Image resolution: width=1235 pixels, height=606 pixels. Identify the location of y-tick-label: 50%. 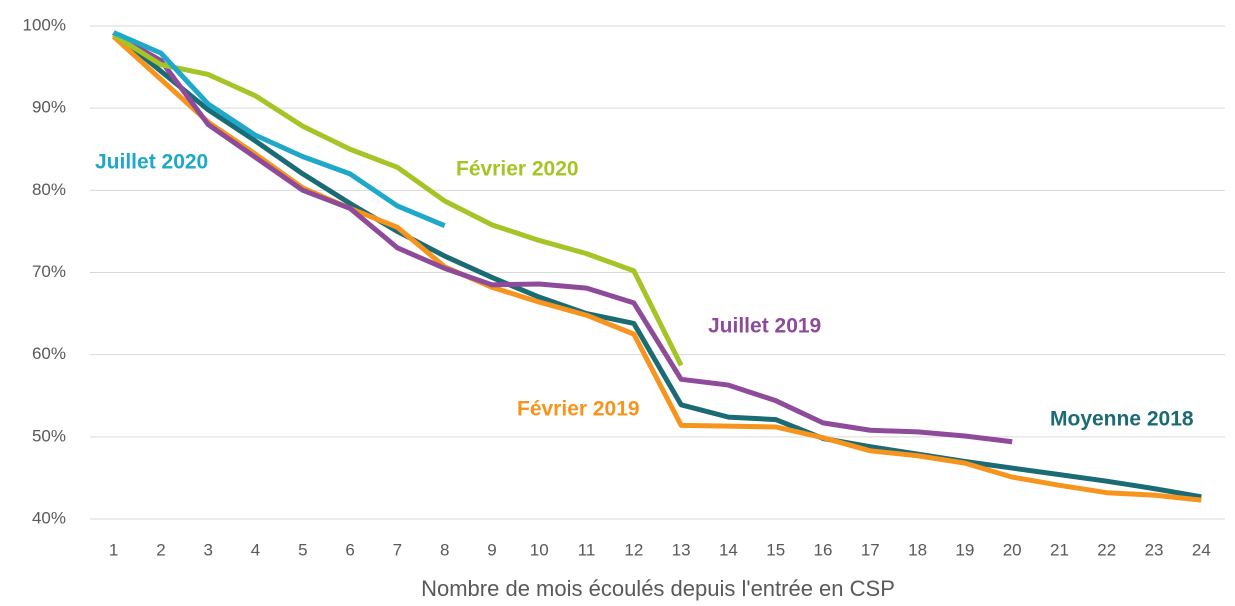
(49, 435).